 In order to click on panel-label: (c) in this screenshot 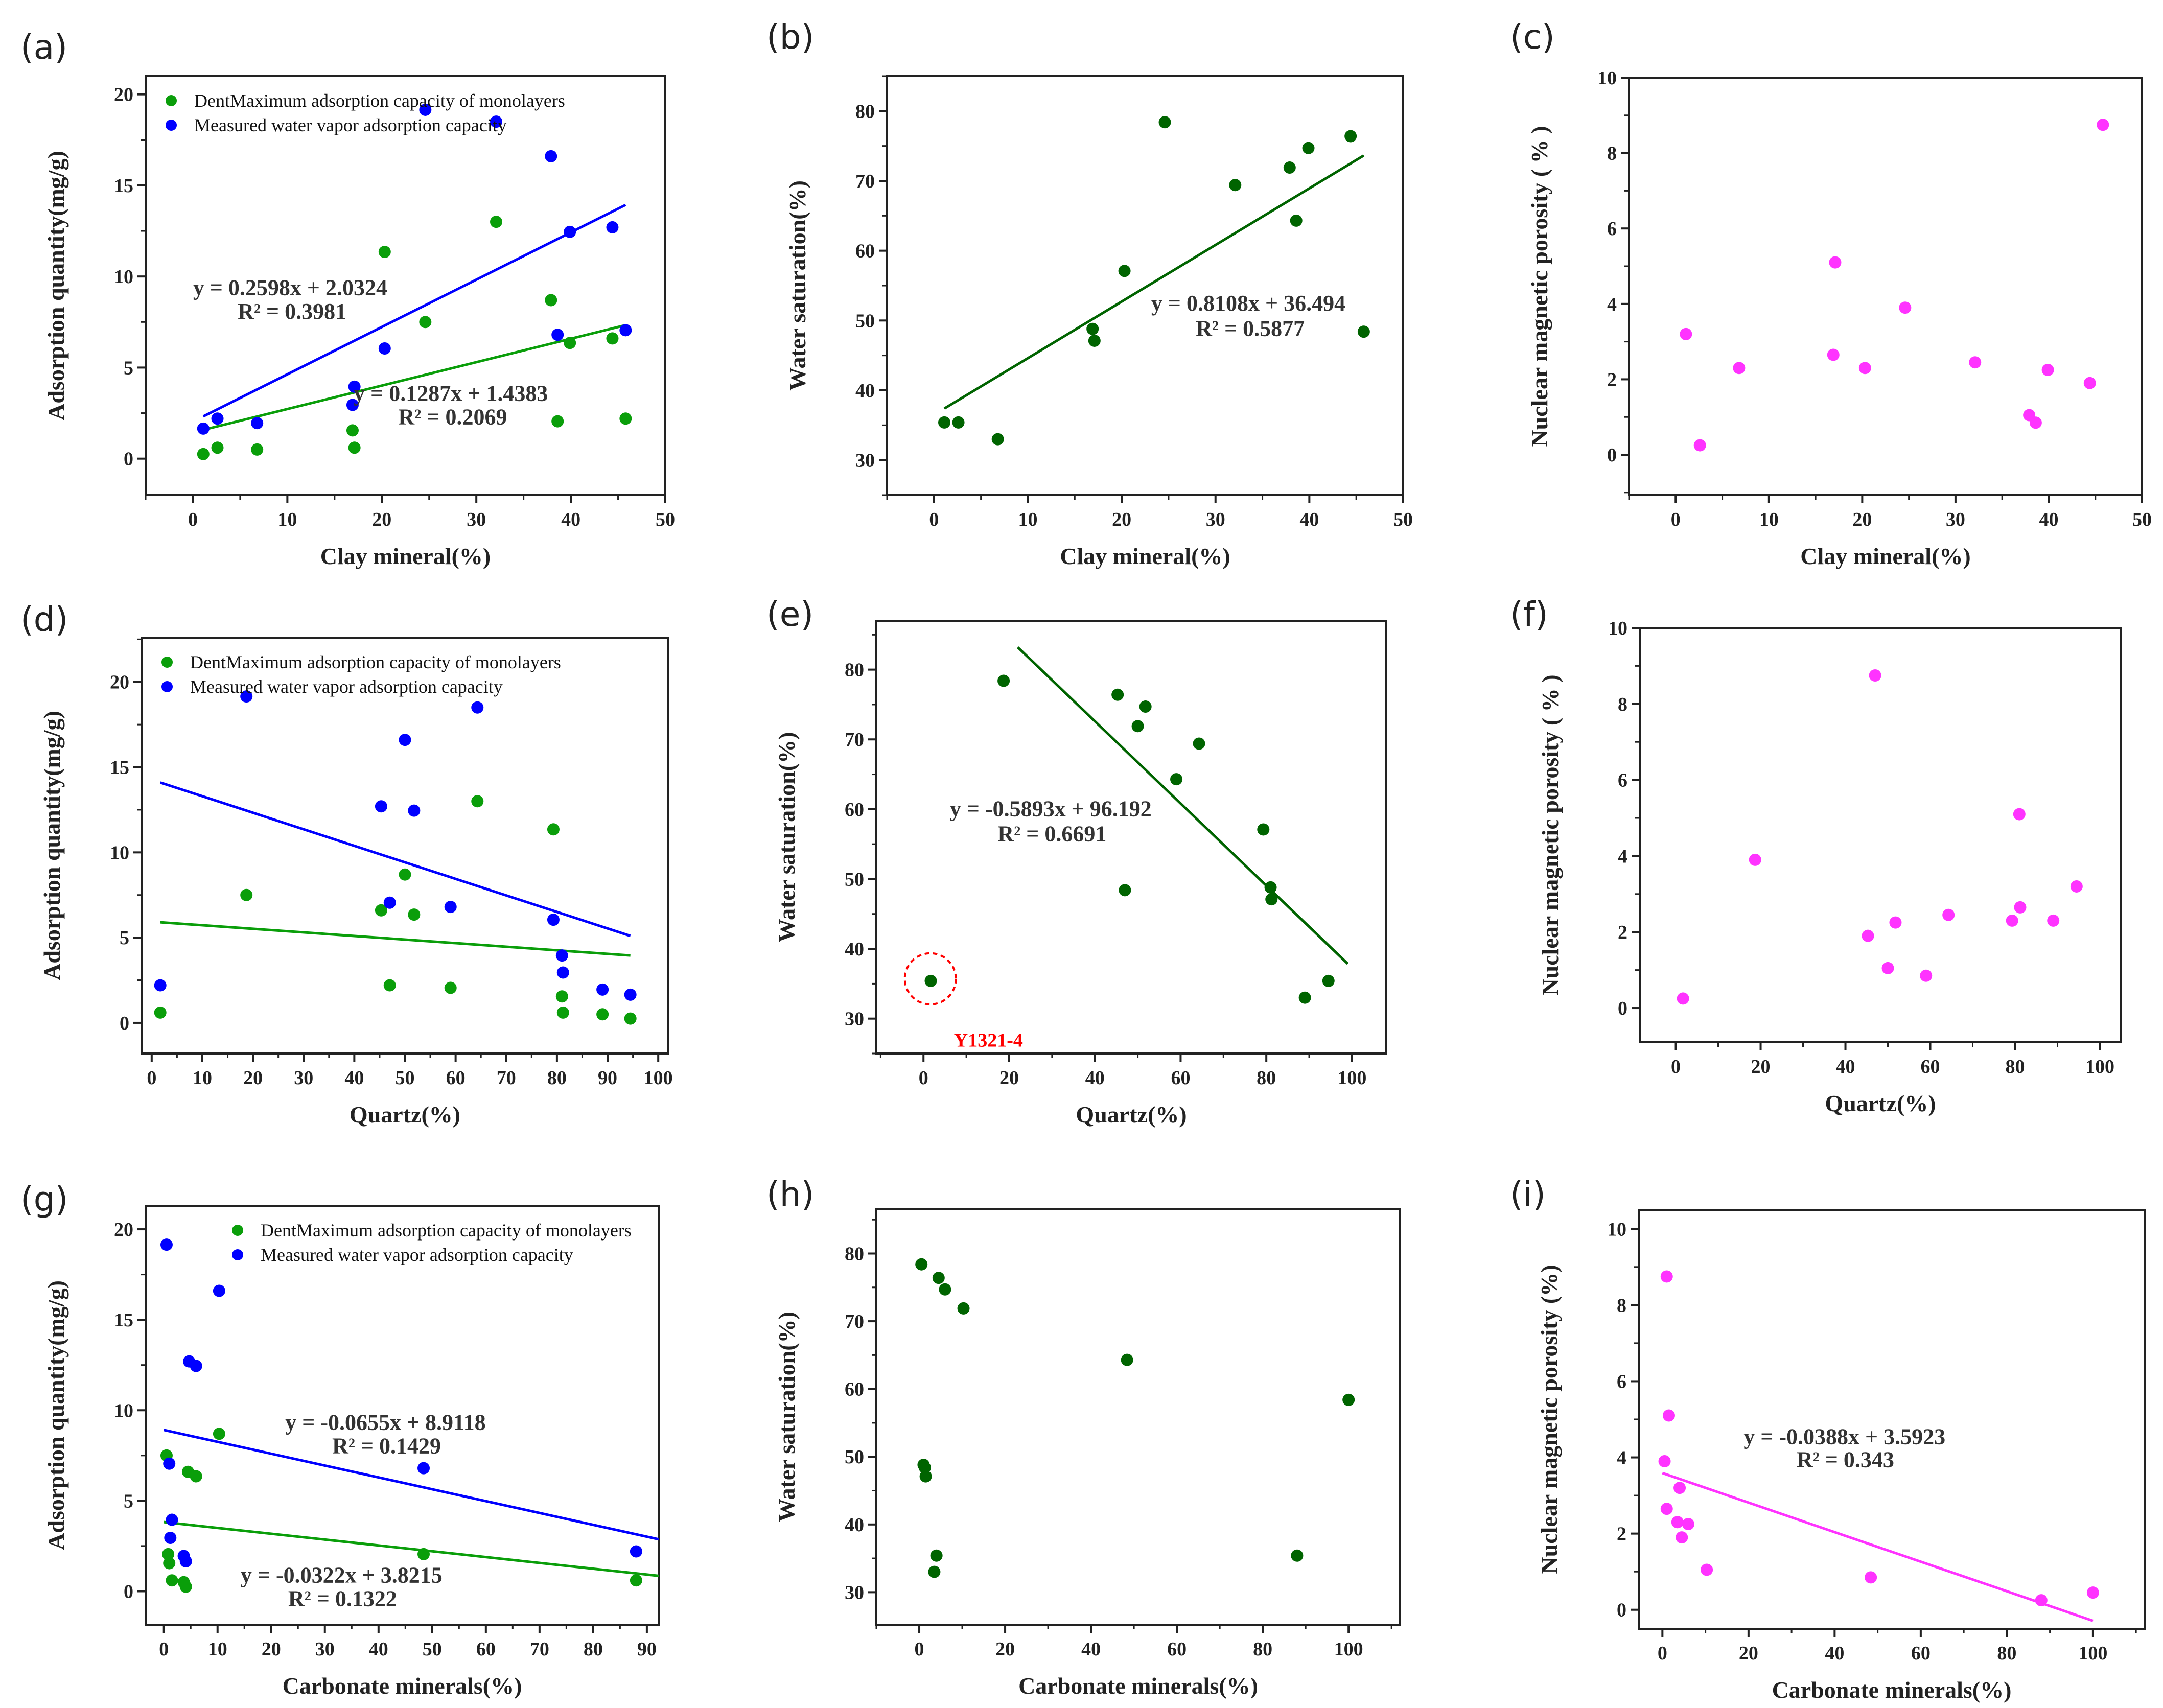, I will do `click(1532, 37)`.